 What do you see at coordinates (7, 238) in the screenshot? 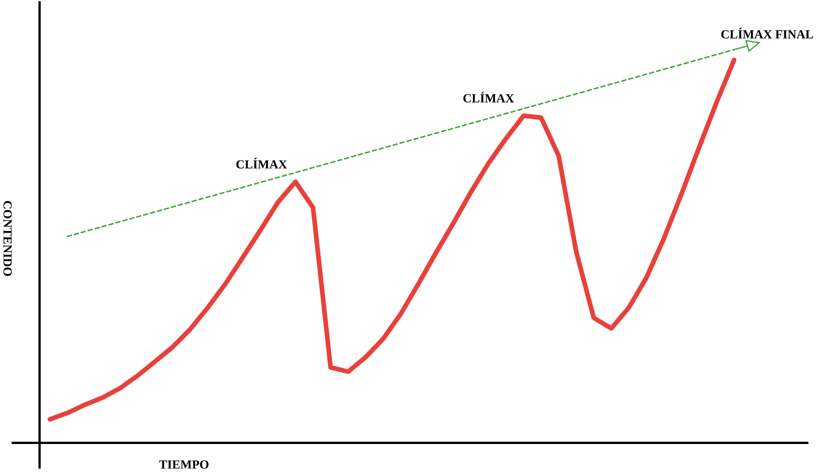
I see `y-axis-title: CONTENIDO` at bounding box center [7, 238].